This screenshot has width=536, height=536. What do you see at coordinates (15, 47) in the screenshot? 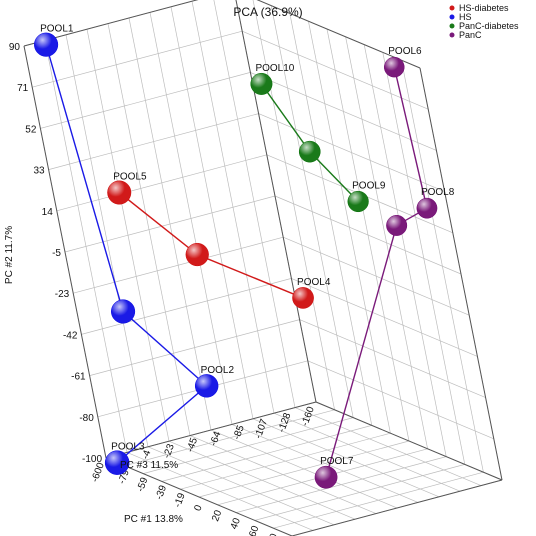
I see `y-tick-label: 90` at bounding box center [15, 47].